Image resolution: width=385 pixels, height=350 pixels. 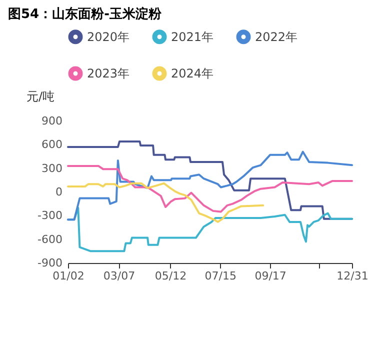 What do you see at coordinates (40, 97) in the screenshot?
I see `y-axis-title: 元/吨` at bounding box center [40, 97].